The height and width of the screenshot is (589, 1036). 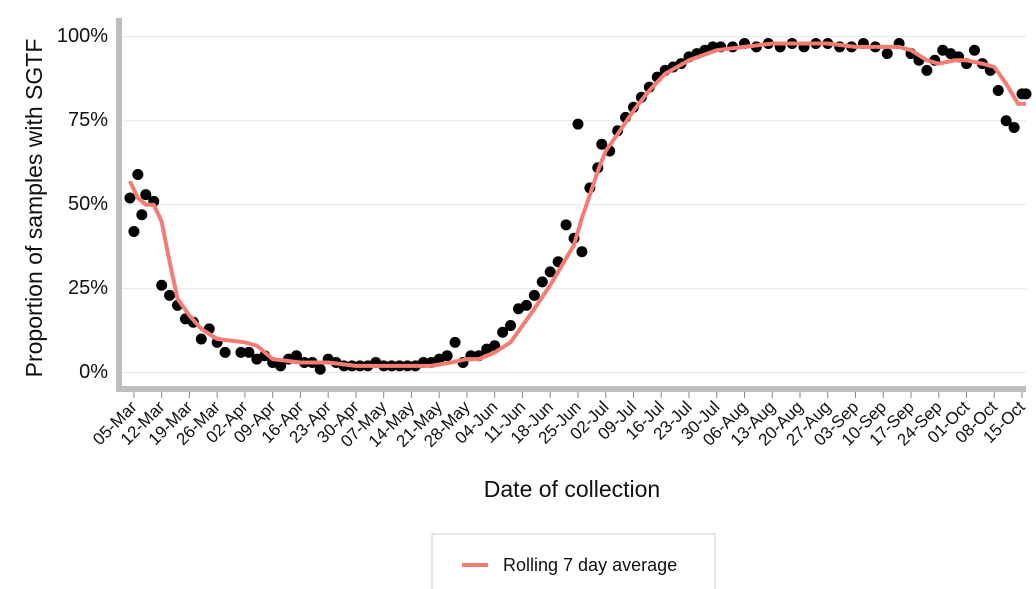 I want to click on legend, so click(x=573, y=561).